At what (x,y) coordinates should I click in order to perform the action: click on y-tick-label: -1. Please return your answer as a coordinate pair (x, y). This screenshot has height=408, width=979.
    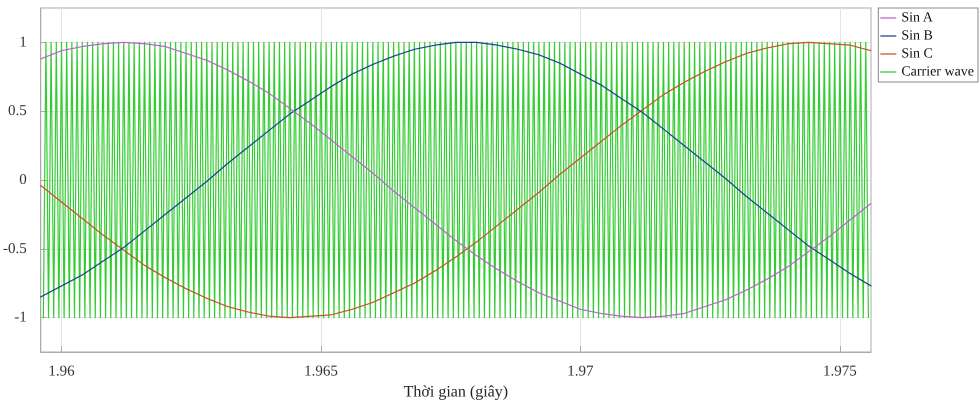
    Looking at the image, I should click on (20, 318).